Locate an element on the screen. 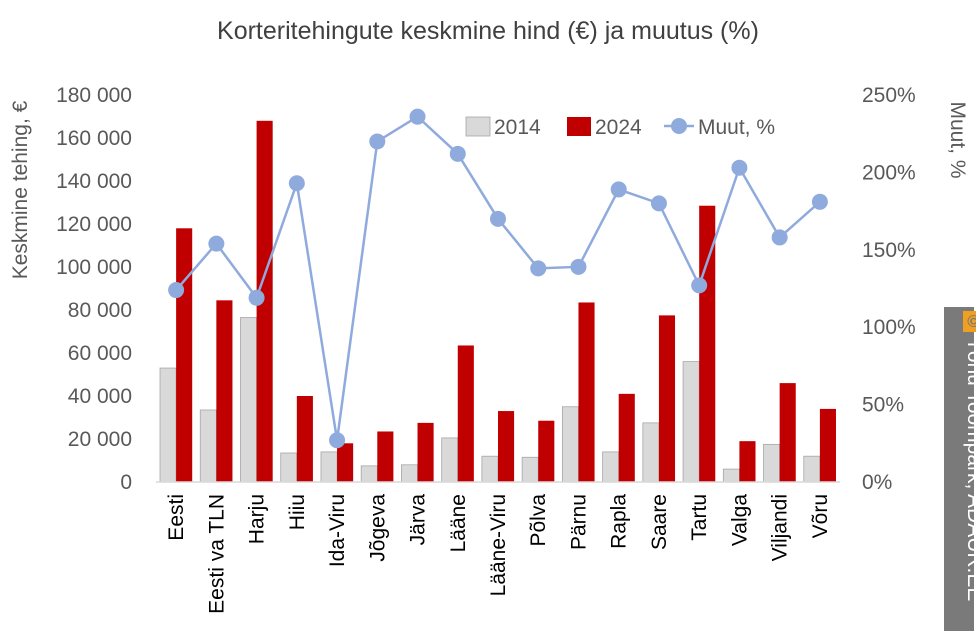 The height and width of the screenshot is (637, 976). y-tick-label: 40 000 is located at coordinates (100, 396).